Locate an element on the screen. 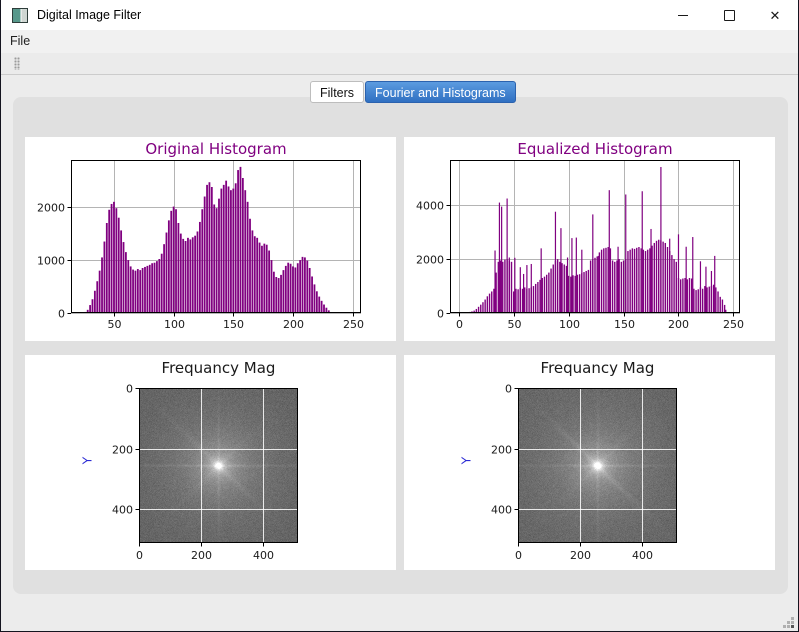  figure-original-histogram: Original Histogram is located at coordinates (210, 239).